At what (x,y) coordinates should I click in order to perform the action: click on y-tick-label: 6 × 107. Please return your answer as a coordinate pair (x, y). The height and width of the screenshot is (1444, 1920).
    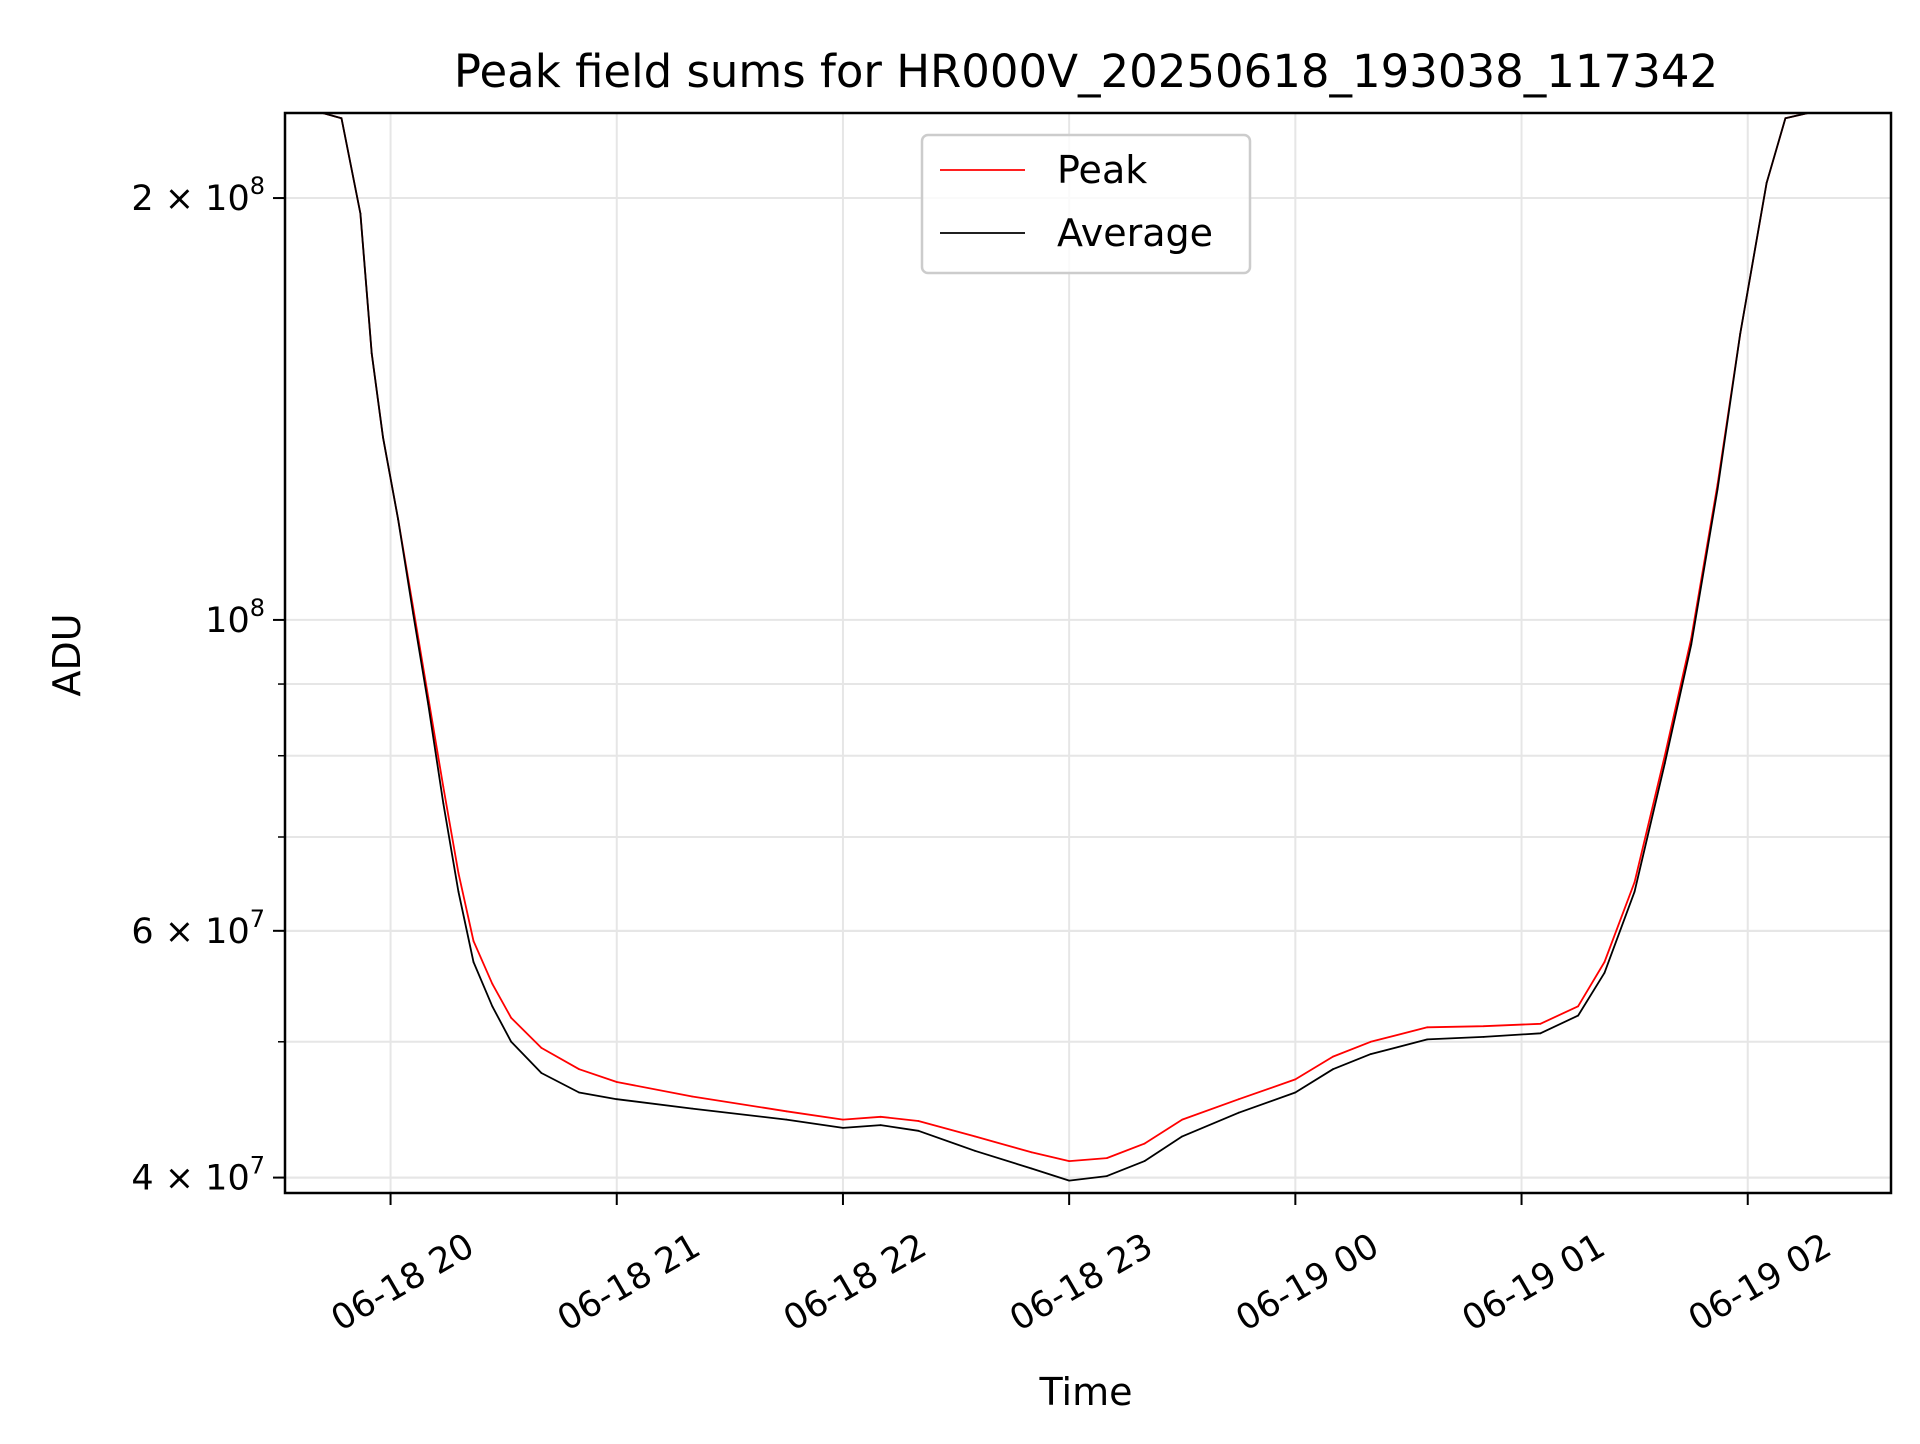
    Looking at the image, I should click on (198, 928).